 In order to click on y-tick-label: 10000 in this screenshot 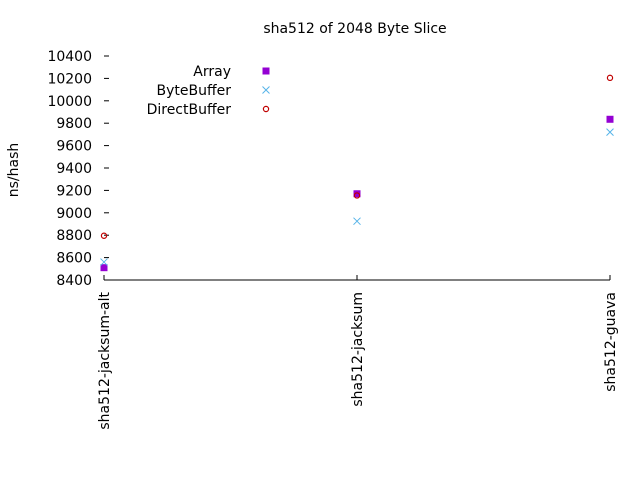, I will do `click(69, 102)`.